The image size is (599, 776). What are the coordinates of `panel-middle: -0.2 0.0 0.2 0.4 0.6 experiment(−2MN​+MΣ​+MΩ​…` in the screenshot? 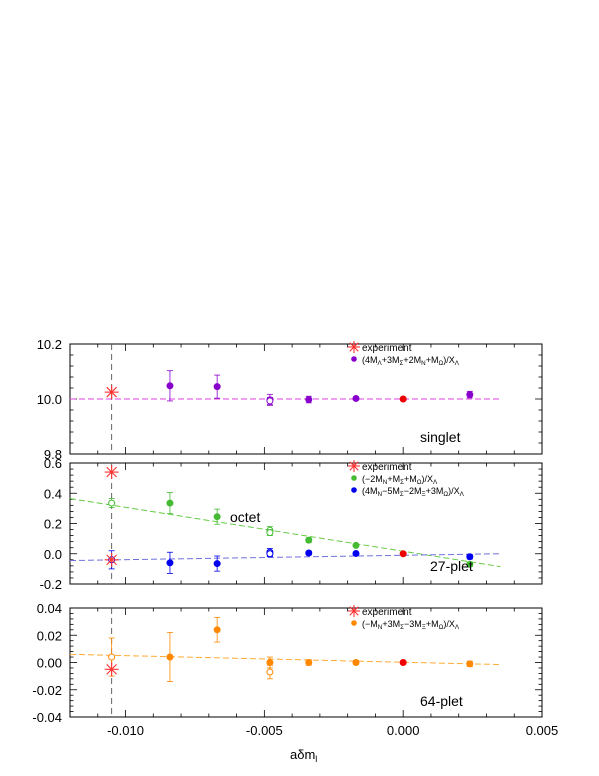 It's located at (291, 524).